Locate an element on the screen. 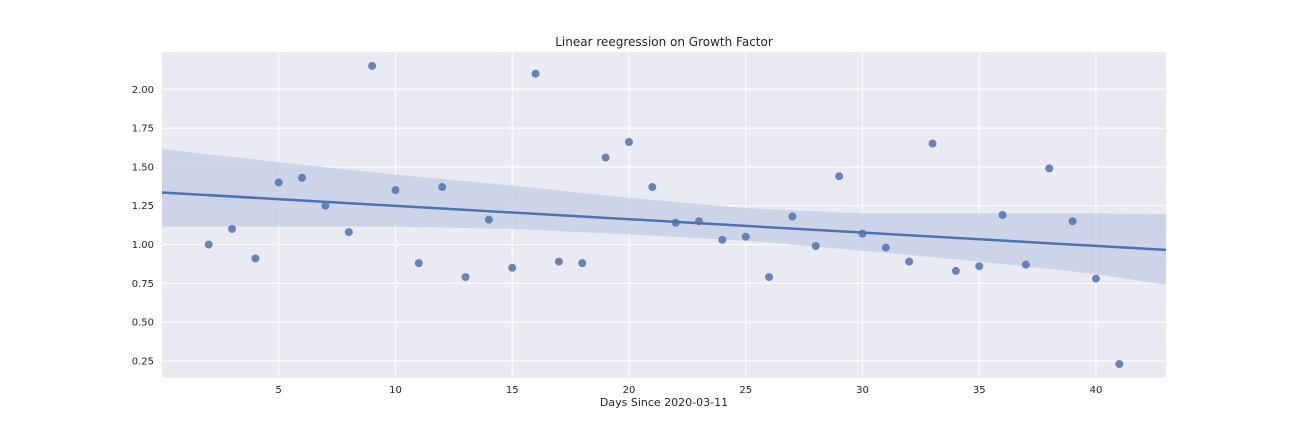 The height and width of the screenshot is (432, 1296). y-tick-label: 0.50 is located at coordinates (143, 323).